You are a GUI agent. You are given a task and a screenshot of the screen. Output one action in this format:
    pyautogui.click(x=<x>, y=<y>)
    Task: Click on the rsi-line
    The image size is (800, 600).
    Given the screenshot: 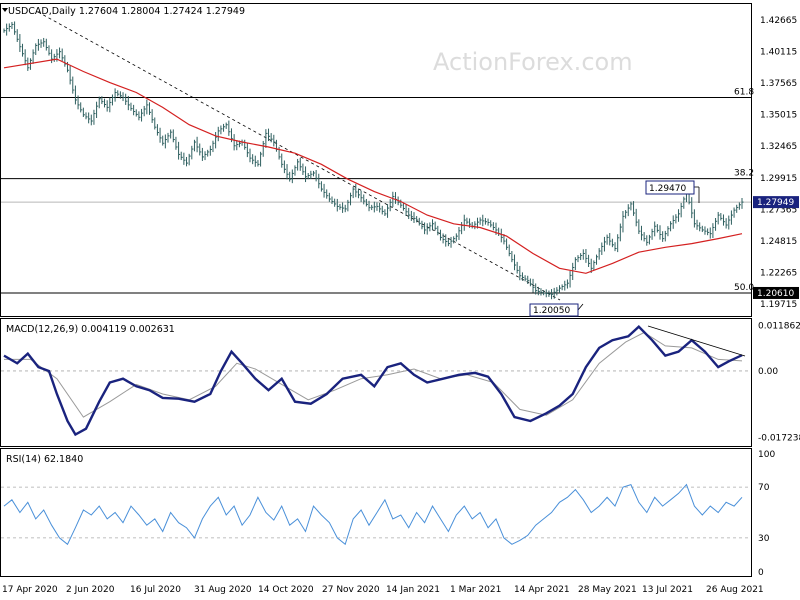 What is the action you would take?
    pyautogui.click(x=373, y=514)
    